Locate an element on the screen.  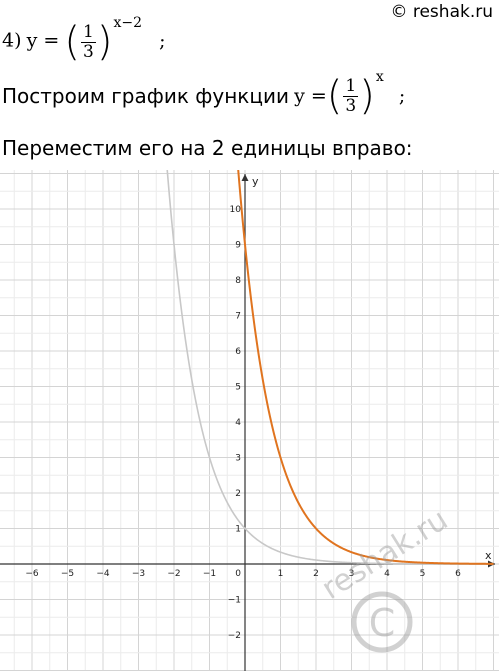
y-tick-label: −1 is located at coordinates (234, 601).